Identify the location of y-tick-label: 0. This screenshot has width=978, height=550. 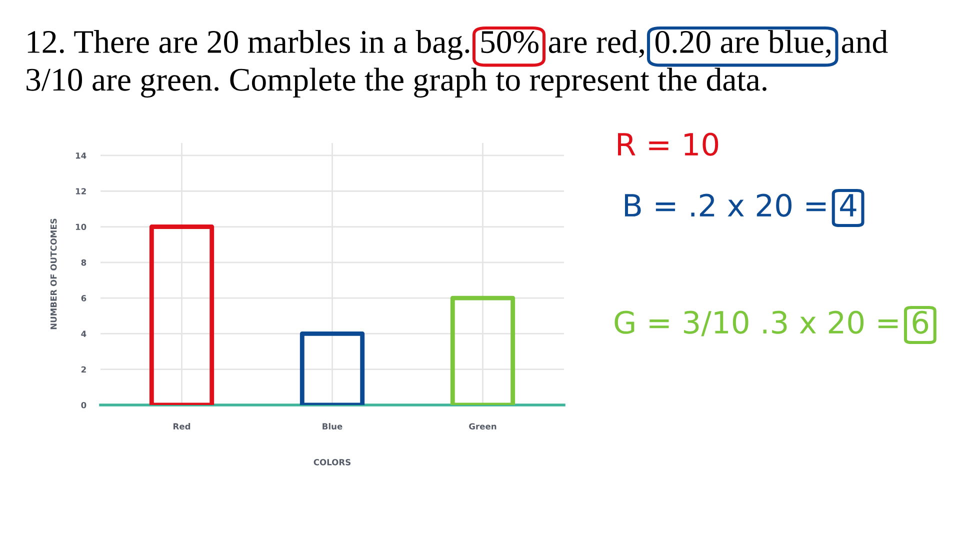
(83, 405).